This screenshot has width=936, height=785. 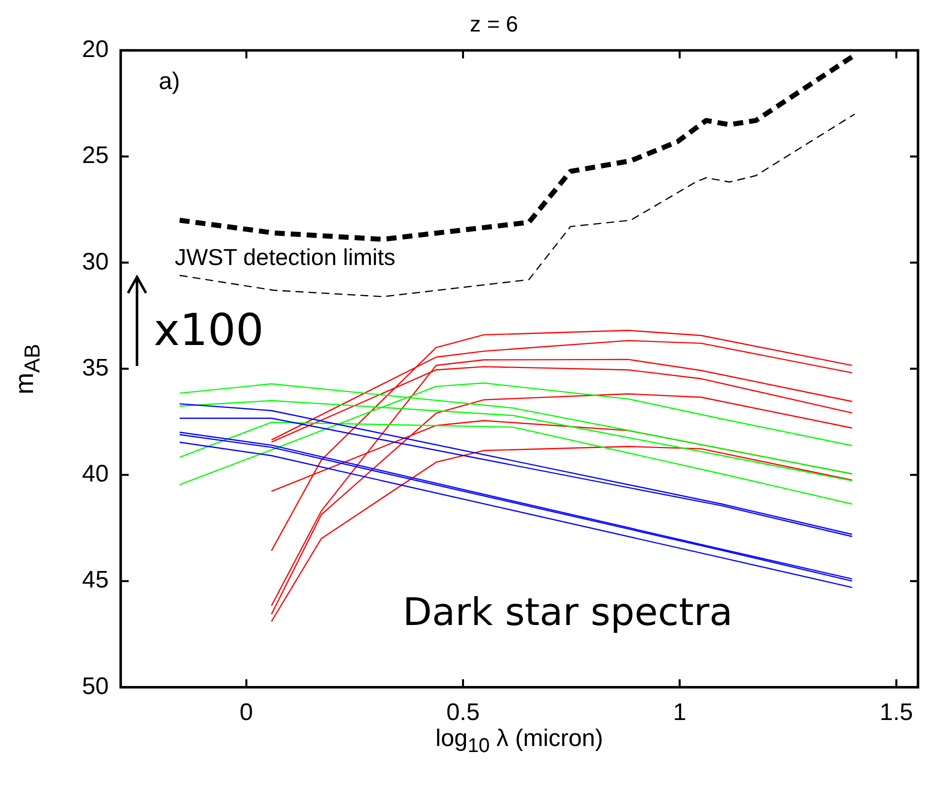 What do you see at coordinates (95, 474) in the screenshot?
I see `y-tick-label: 40` at bounding box center [95, 474].